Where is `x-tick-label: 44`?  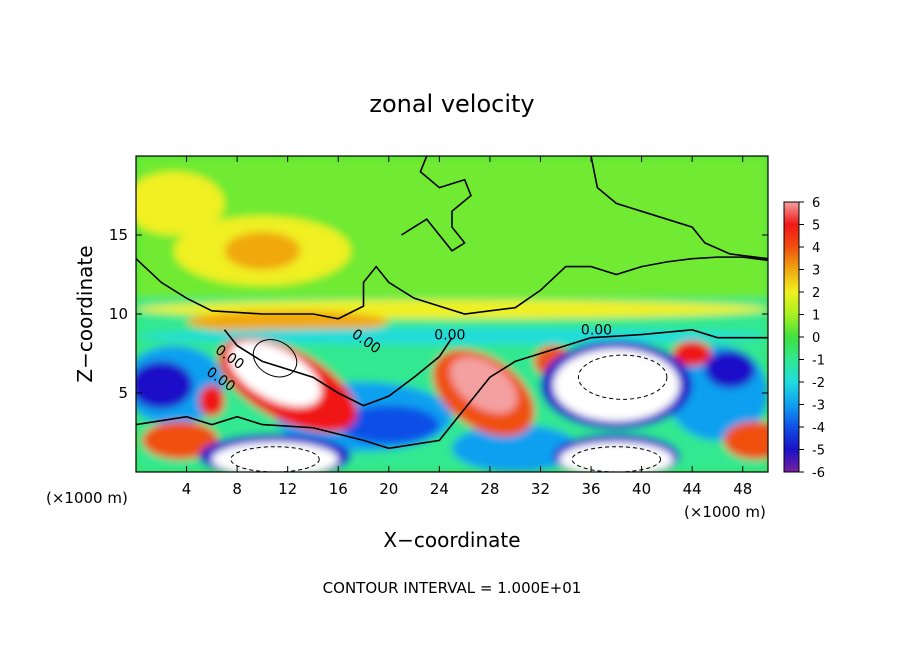 x-tick-label: 44 is located at coordinates (692, 489).